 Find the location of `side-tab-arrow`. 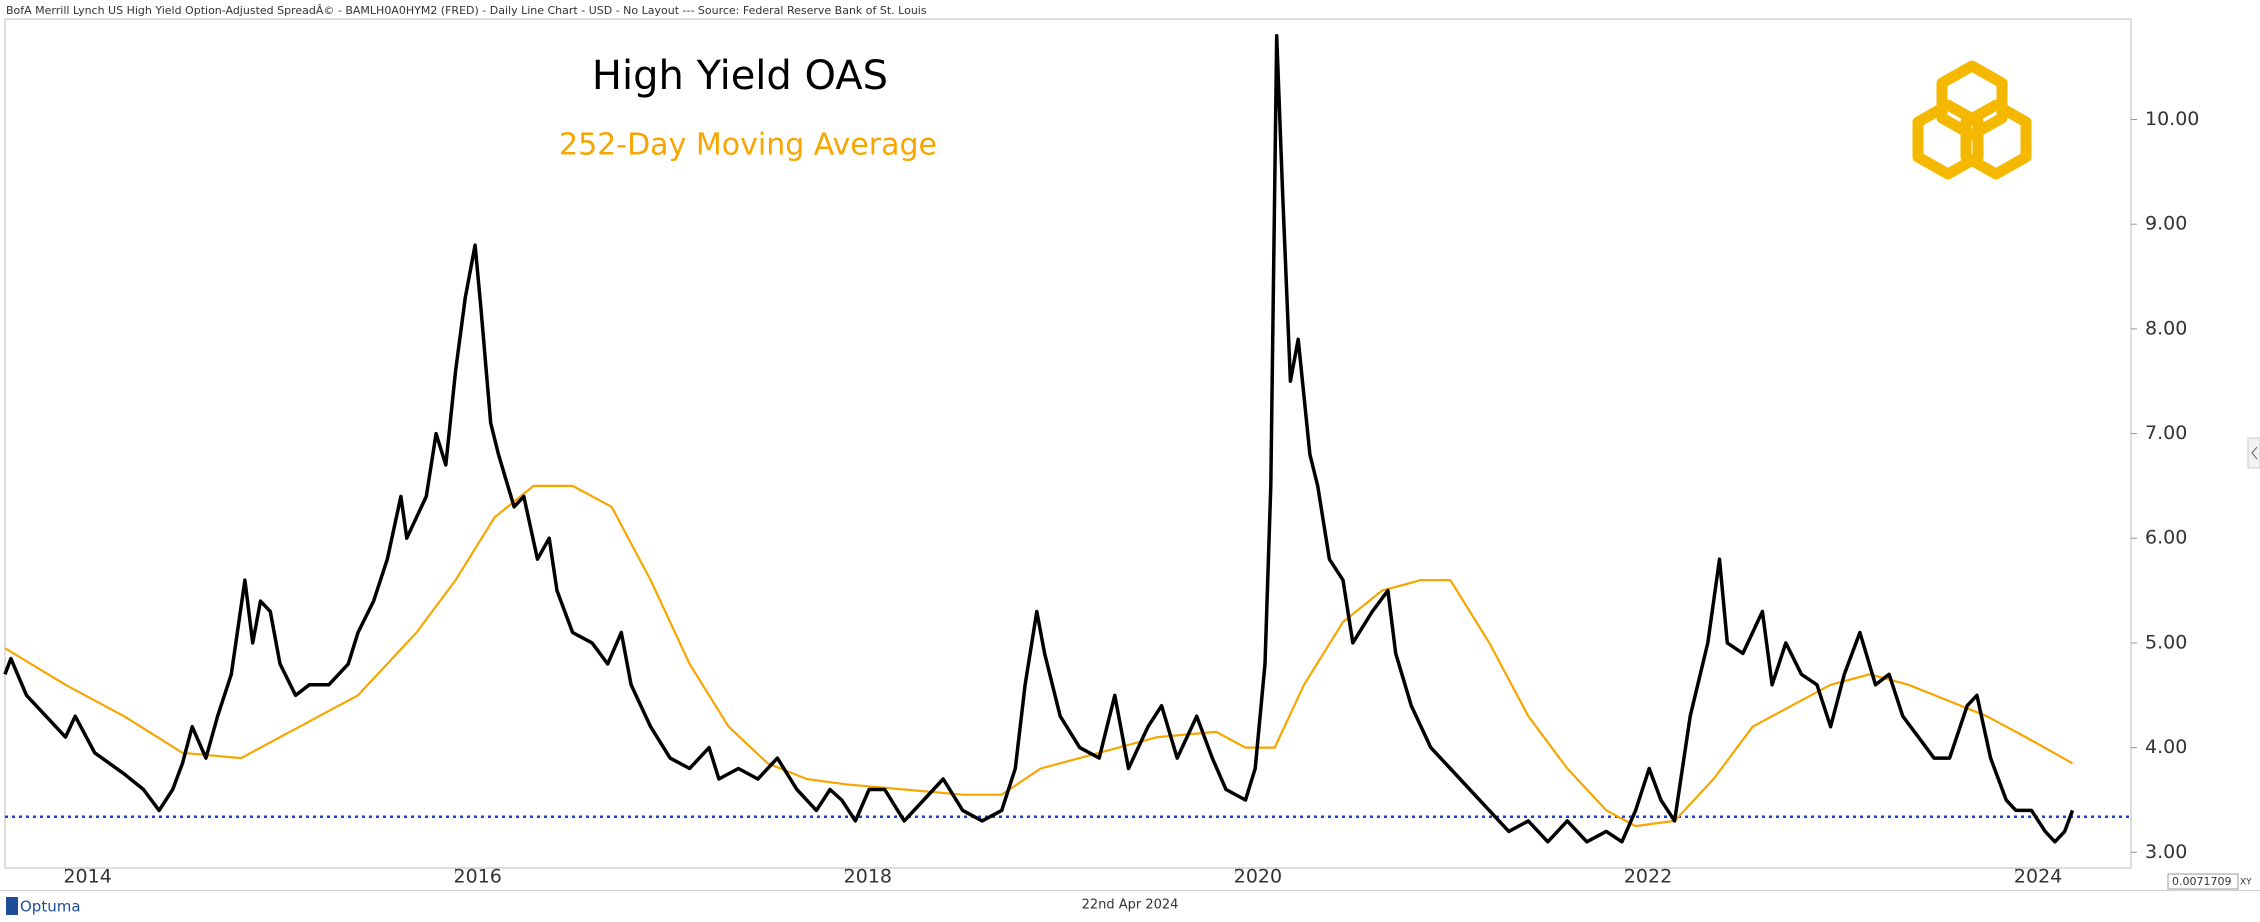

side-tab-arrow is located at coordinates (2254, 453).